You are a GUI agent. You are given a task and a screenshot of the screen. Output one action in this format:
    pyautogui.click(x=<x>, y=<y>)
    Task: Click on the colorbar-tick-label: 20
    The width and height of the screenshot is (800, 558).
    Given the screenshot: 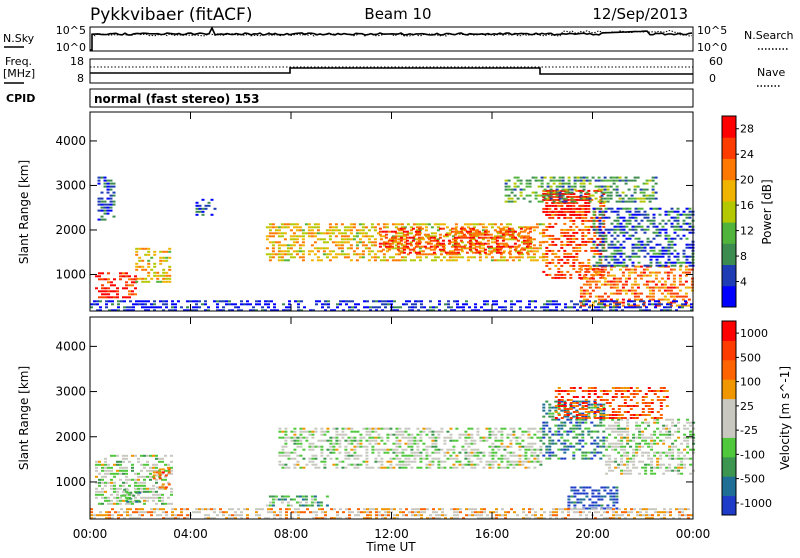 What is the action you would take?
    pyautogui.click(x=747, y=180)
    